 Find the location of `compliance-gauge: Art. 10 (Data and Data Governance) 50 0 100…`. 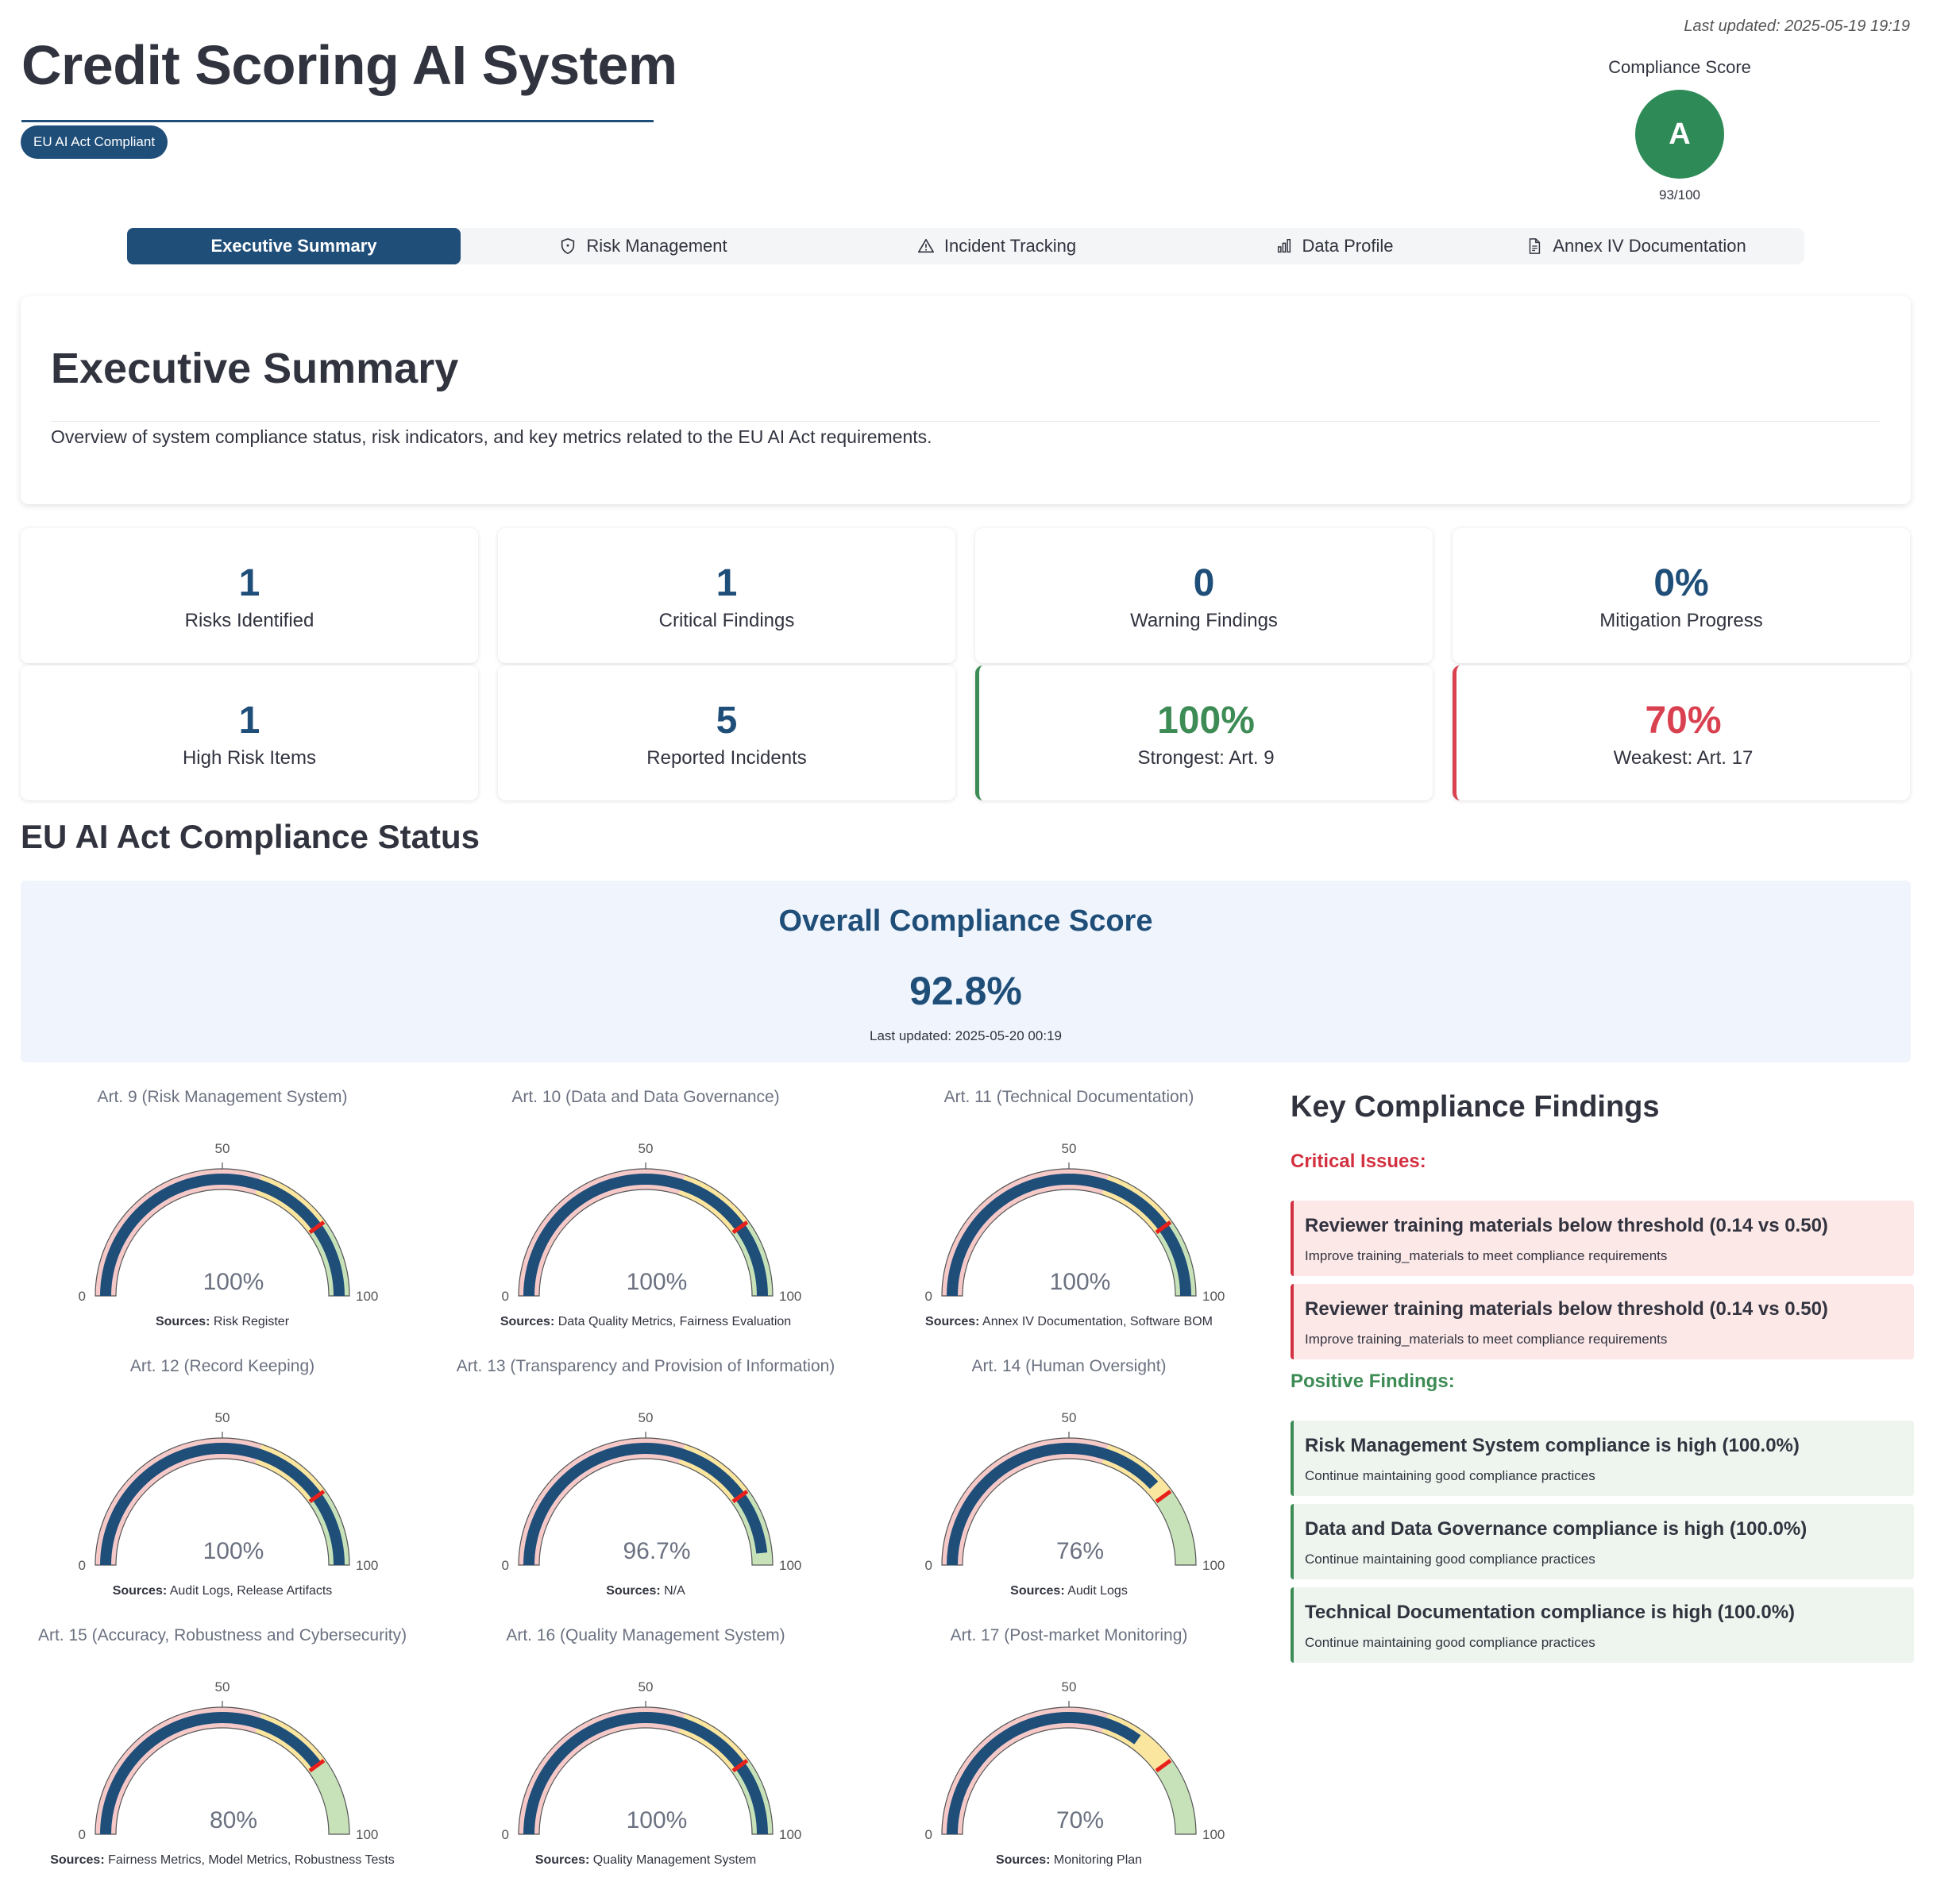

compliance-gauge: Art. 10 (Data and Data Governance) 50 0 100… is located at coordinates (645, 1219).